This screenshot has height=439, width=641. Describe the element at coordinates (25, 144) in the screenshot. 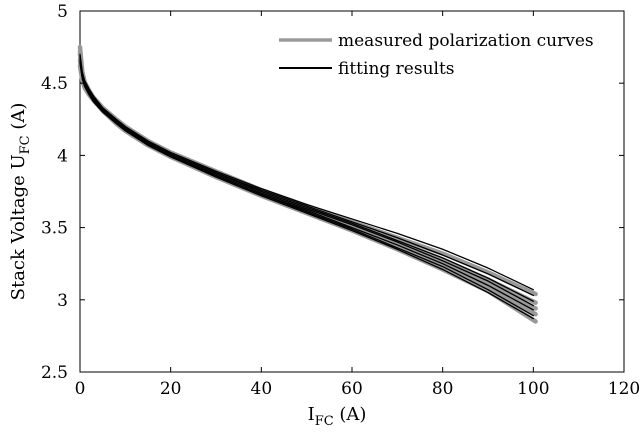

I see `y-axis-label-sub: FC` at that location.